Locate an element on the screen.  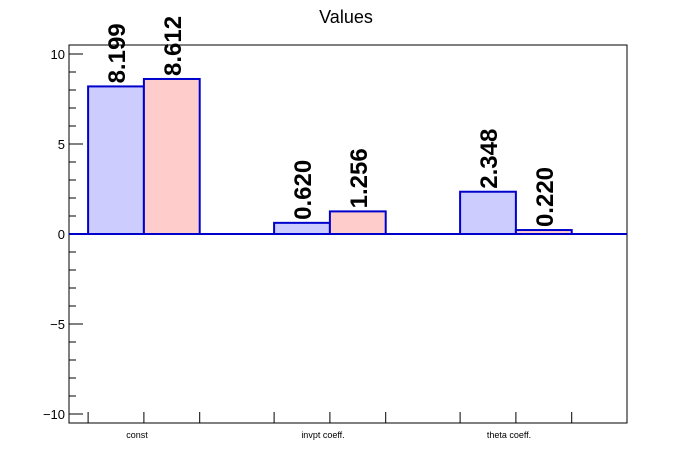
data-label: 8.199 is located at coordinates (117, 53).